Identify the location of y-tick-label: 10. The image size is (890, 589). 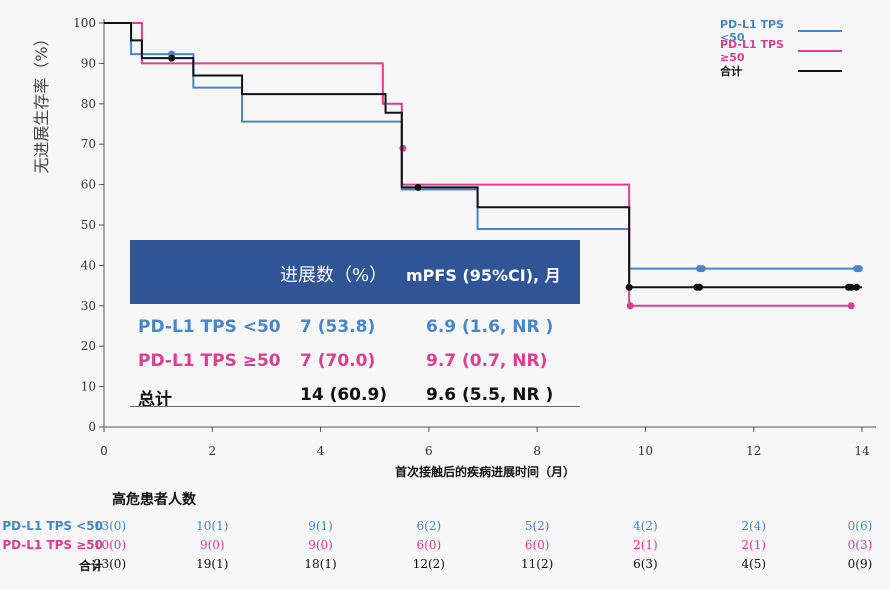
(88, 387).